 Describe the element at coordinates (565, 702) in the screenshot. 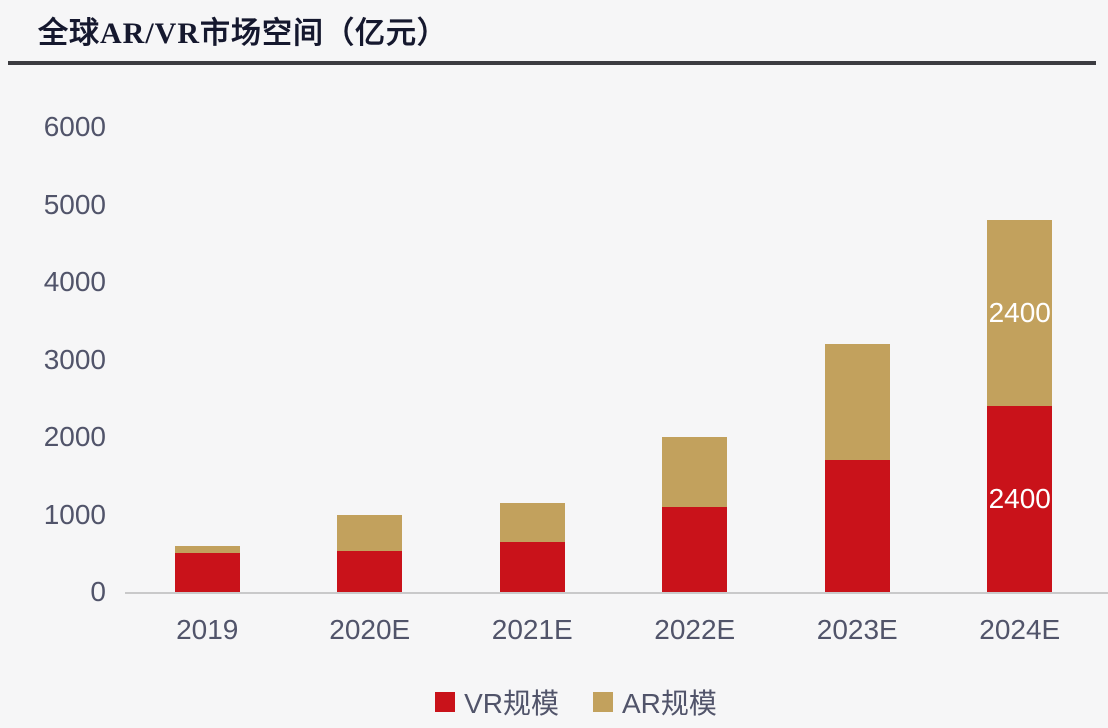

I see `chart-legend: VR规模 AR规模` at that location.